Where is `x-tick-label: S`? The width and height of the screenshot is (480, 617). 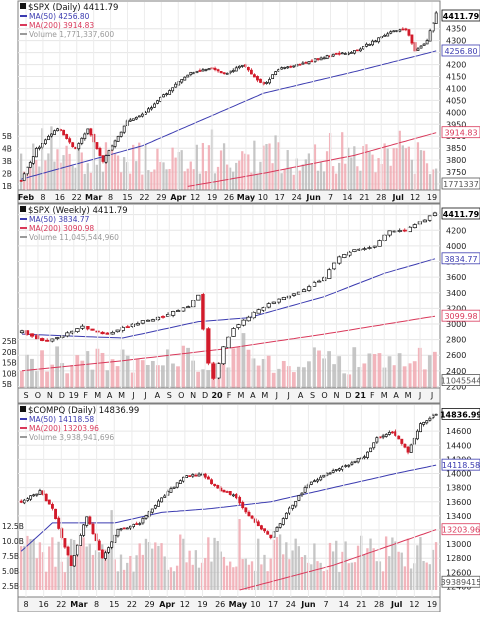 x-tick-label: S is located at coordinates (169, 395).